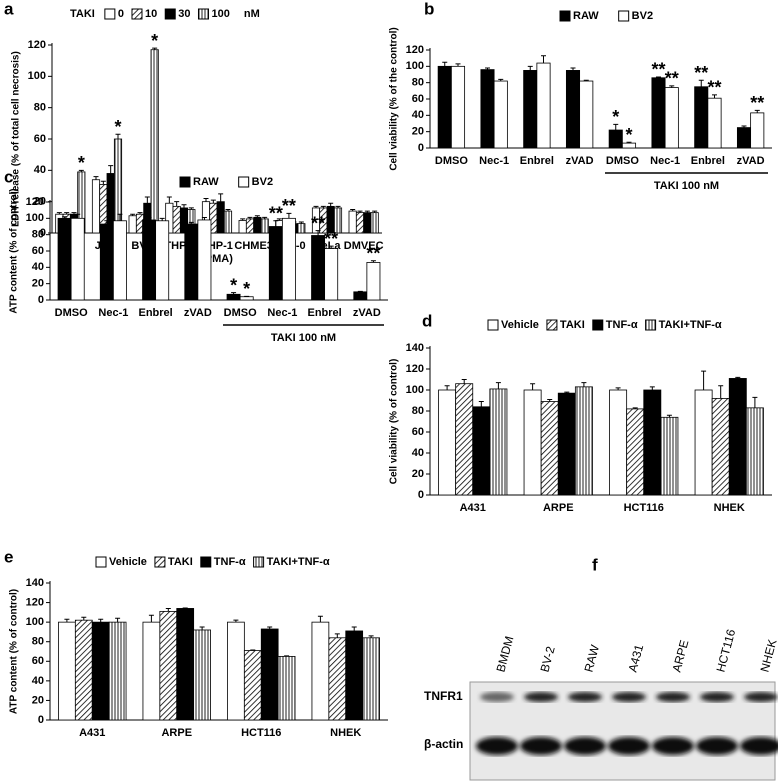 The image size is (778, 782). Describe the element at coordinates (443, 696) in the screenshot. I see `row-label: TNFR1` at that location.